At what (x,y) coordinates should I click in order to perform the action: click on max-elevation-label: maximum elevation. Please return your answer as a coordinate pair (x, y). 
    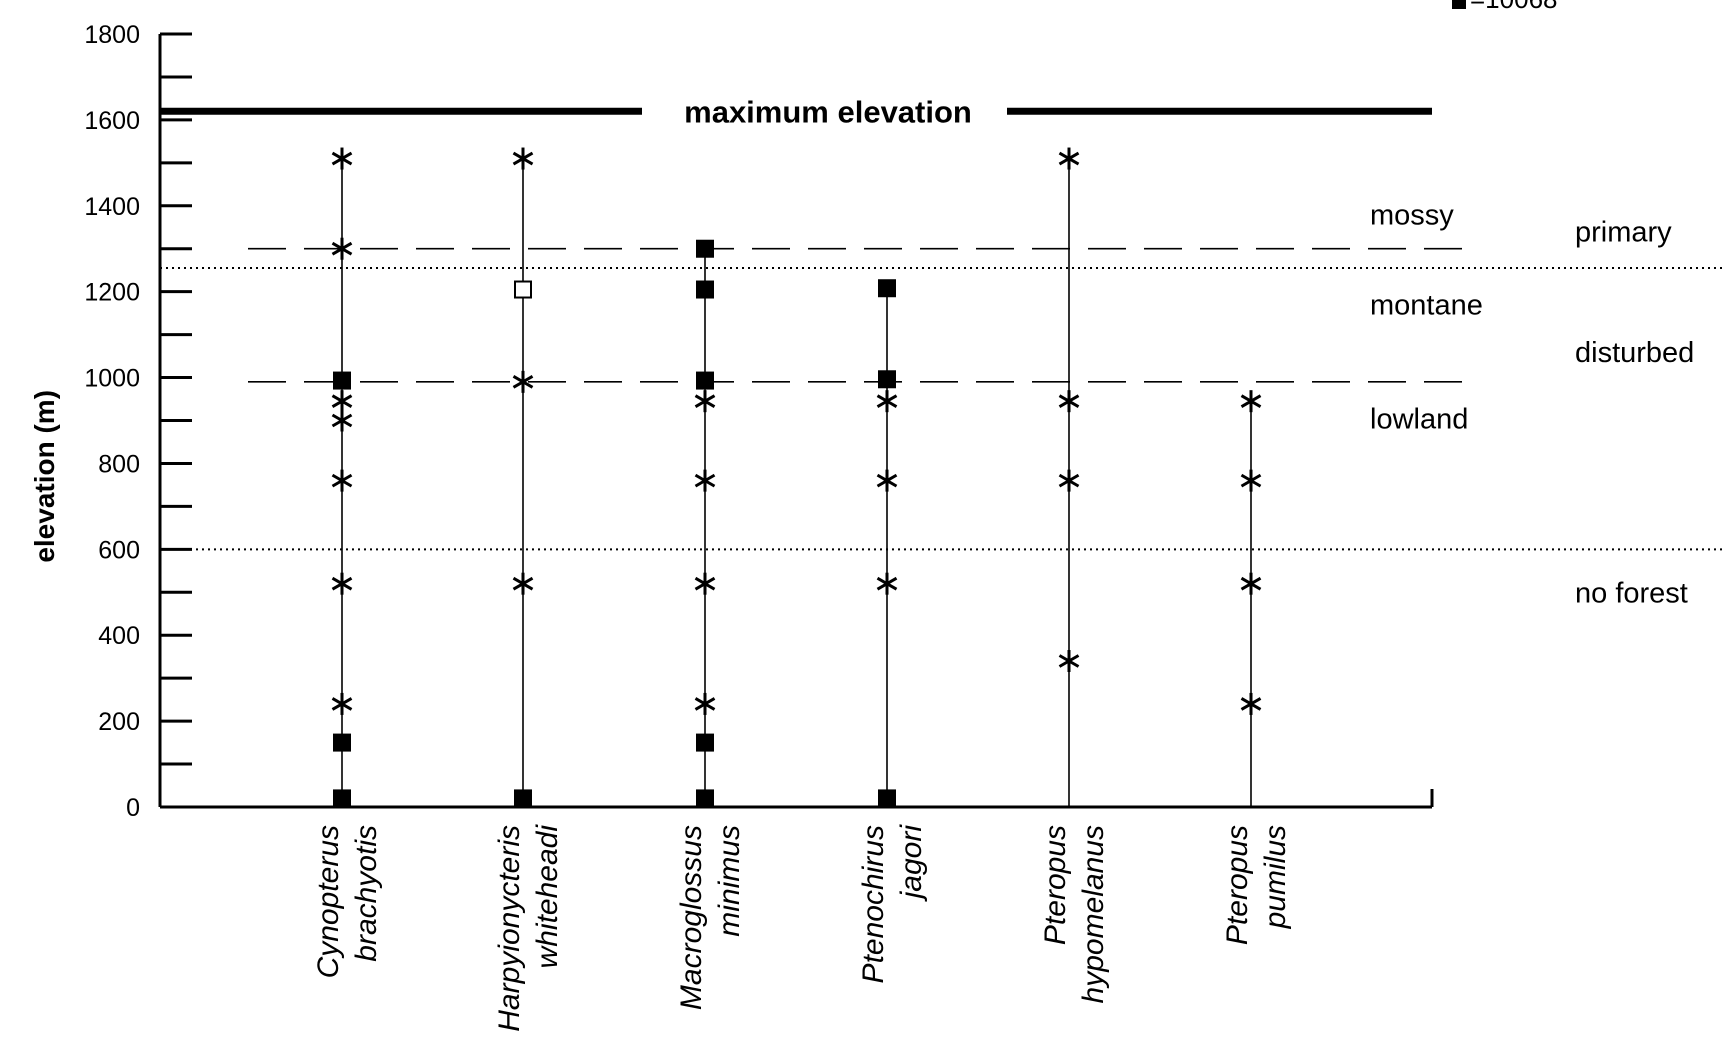
    Looking at the image, I should click on (828, 111).